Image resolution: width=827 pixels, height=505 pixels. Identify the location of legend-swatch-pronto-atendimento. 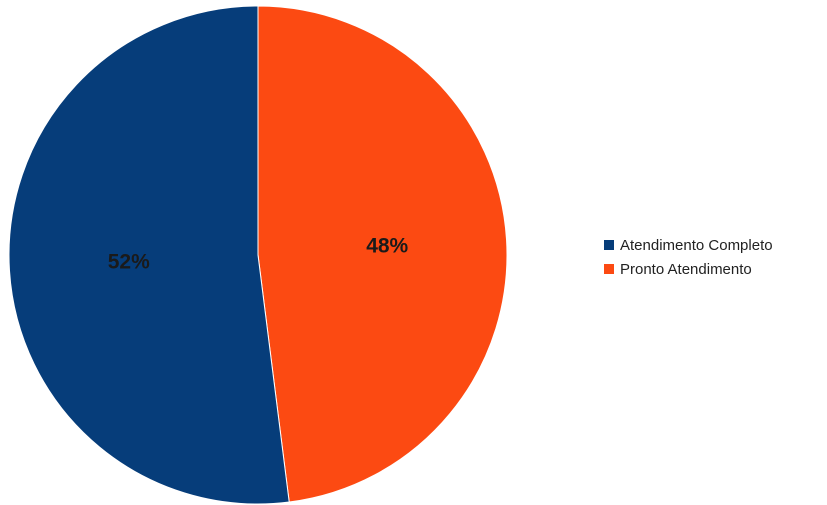
(609, 269).